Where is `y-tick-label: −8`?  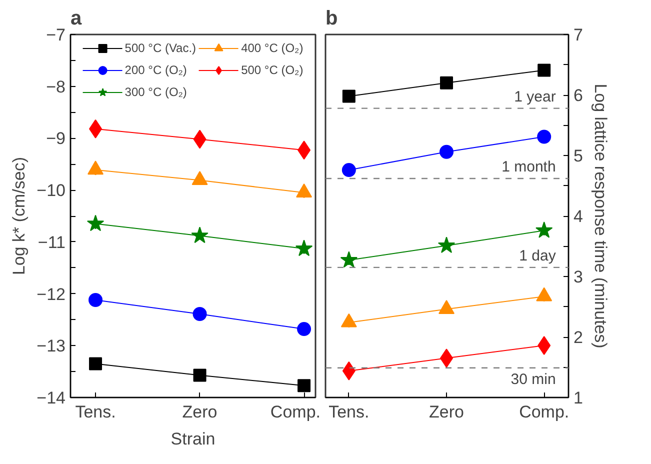 y-tick-label: −8 is located at coordinates (56, 86).